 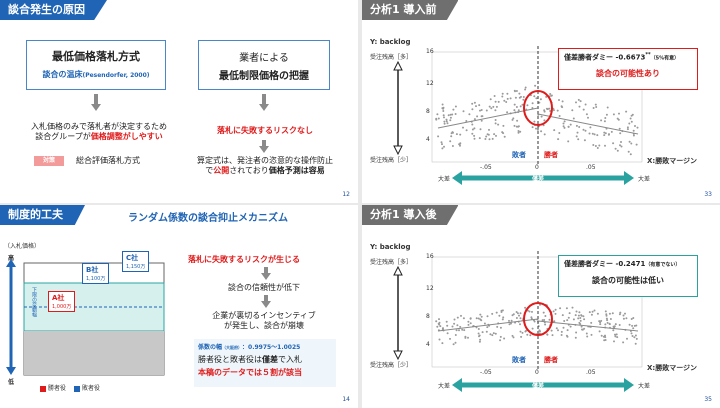 What do you see at coordinates (588, 326) in the screenshot?
I see `fit-right` at bounding box center [588, 326].